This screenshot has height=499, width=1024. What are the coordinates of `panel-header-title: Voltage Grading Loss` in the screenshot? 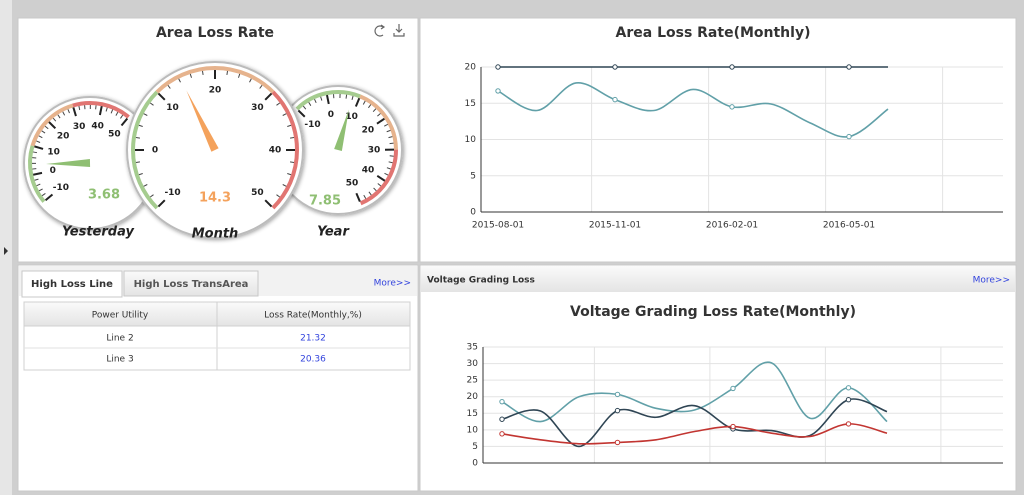 It's located at (481, 281).